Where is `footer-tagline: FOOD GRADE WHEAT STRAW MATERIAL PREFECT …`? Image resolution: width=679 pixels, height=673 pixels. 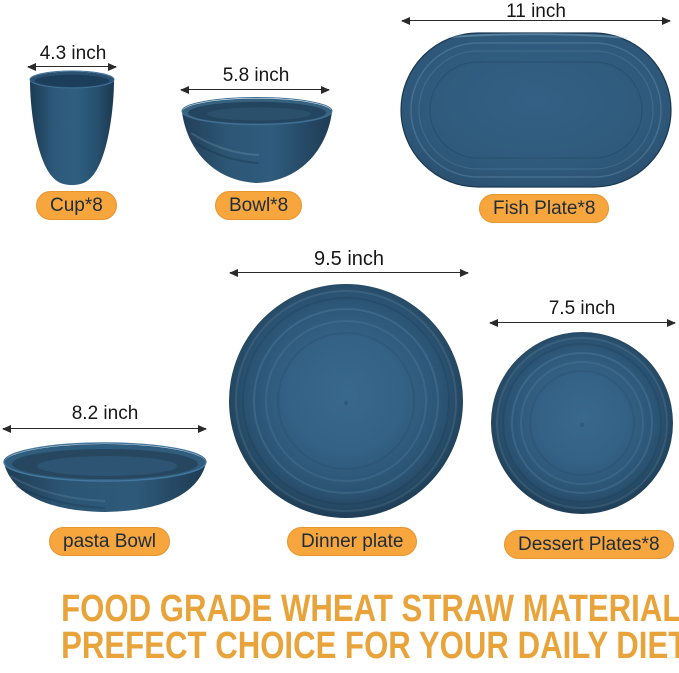 footer-tagline: FOOD GRADE WHEAT STRAW MATERIAL PREFECT … is located at coordinates (339, 627).